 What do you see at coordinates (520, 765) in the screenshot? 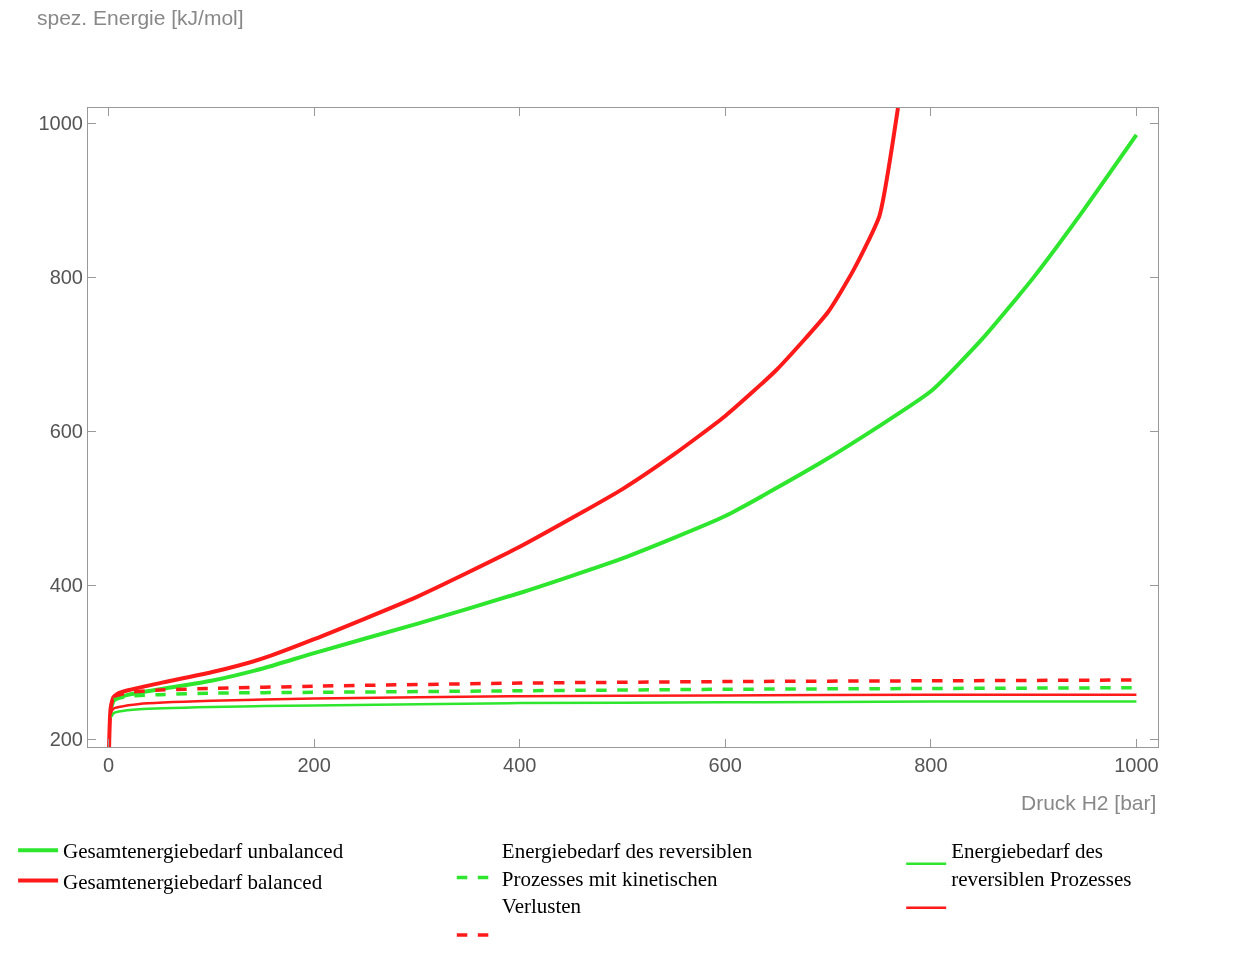
I see `x-tick-label: 400` at bounding box center [520, 765].